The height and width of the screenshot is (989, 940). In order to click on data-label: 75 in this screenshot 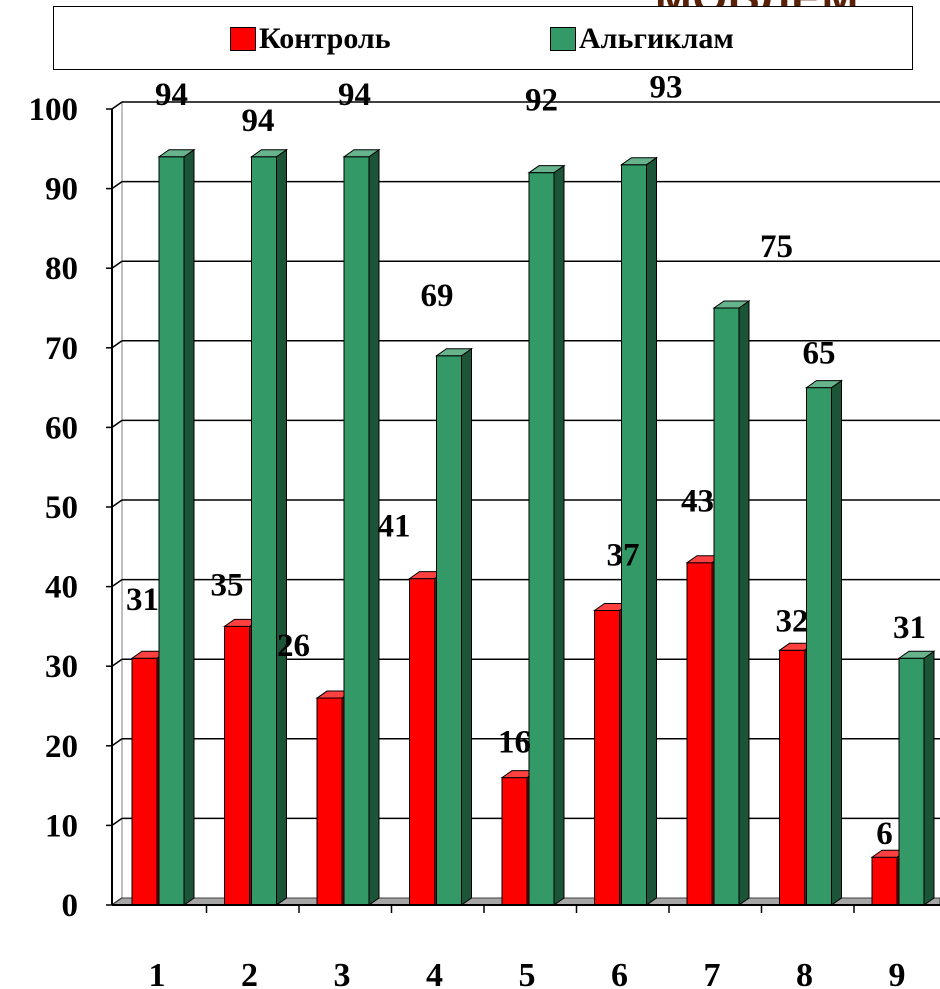, I will do `click(776, 247)`.